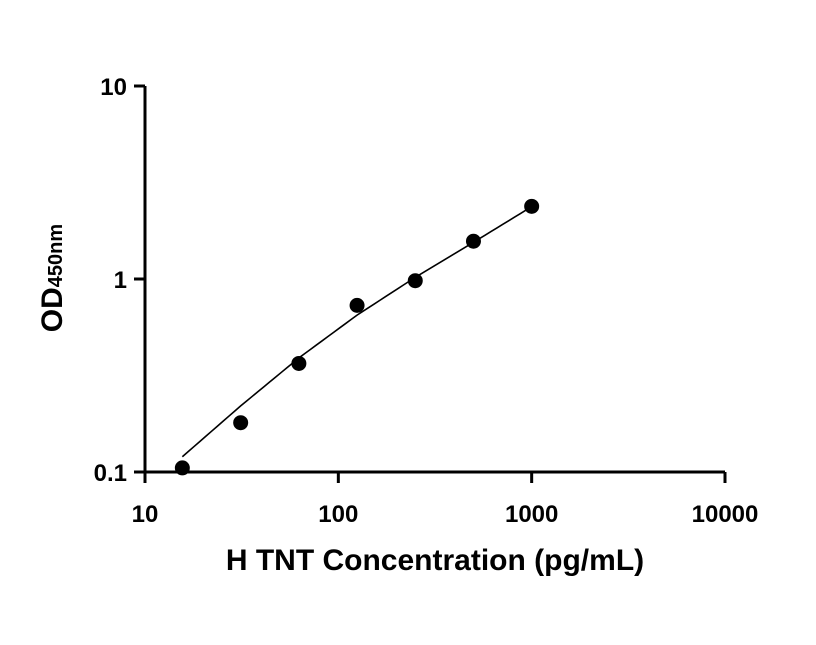 The image size is (816, 645). Describe the element at coordinates (725, 514) in the screenshot. I see `x-tick-label: 10000` at that location.